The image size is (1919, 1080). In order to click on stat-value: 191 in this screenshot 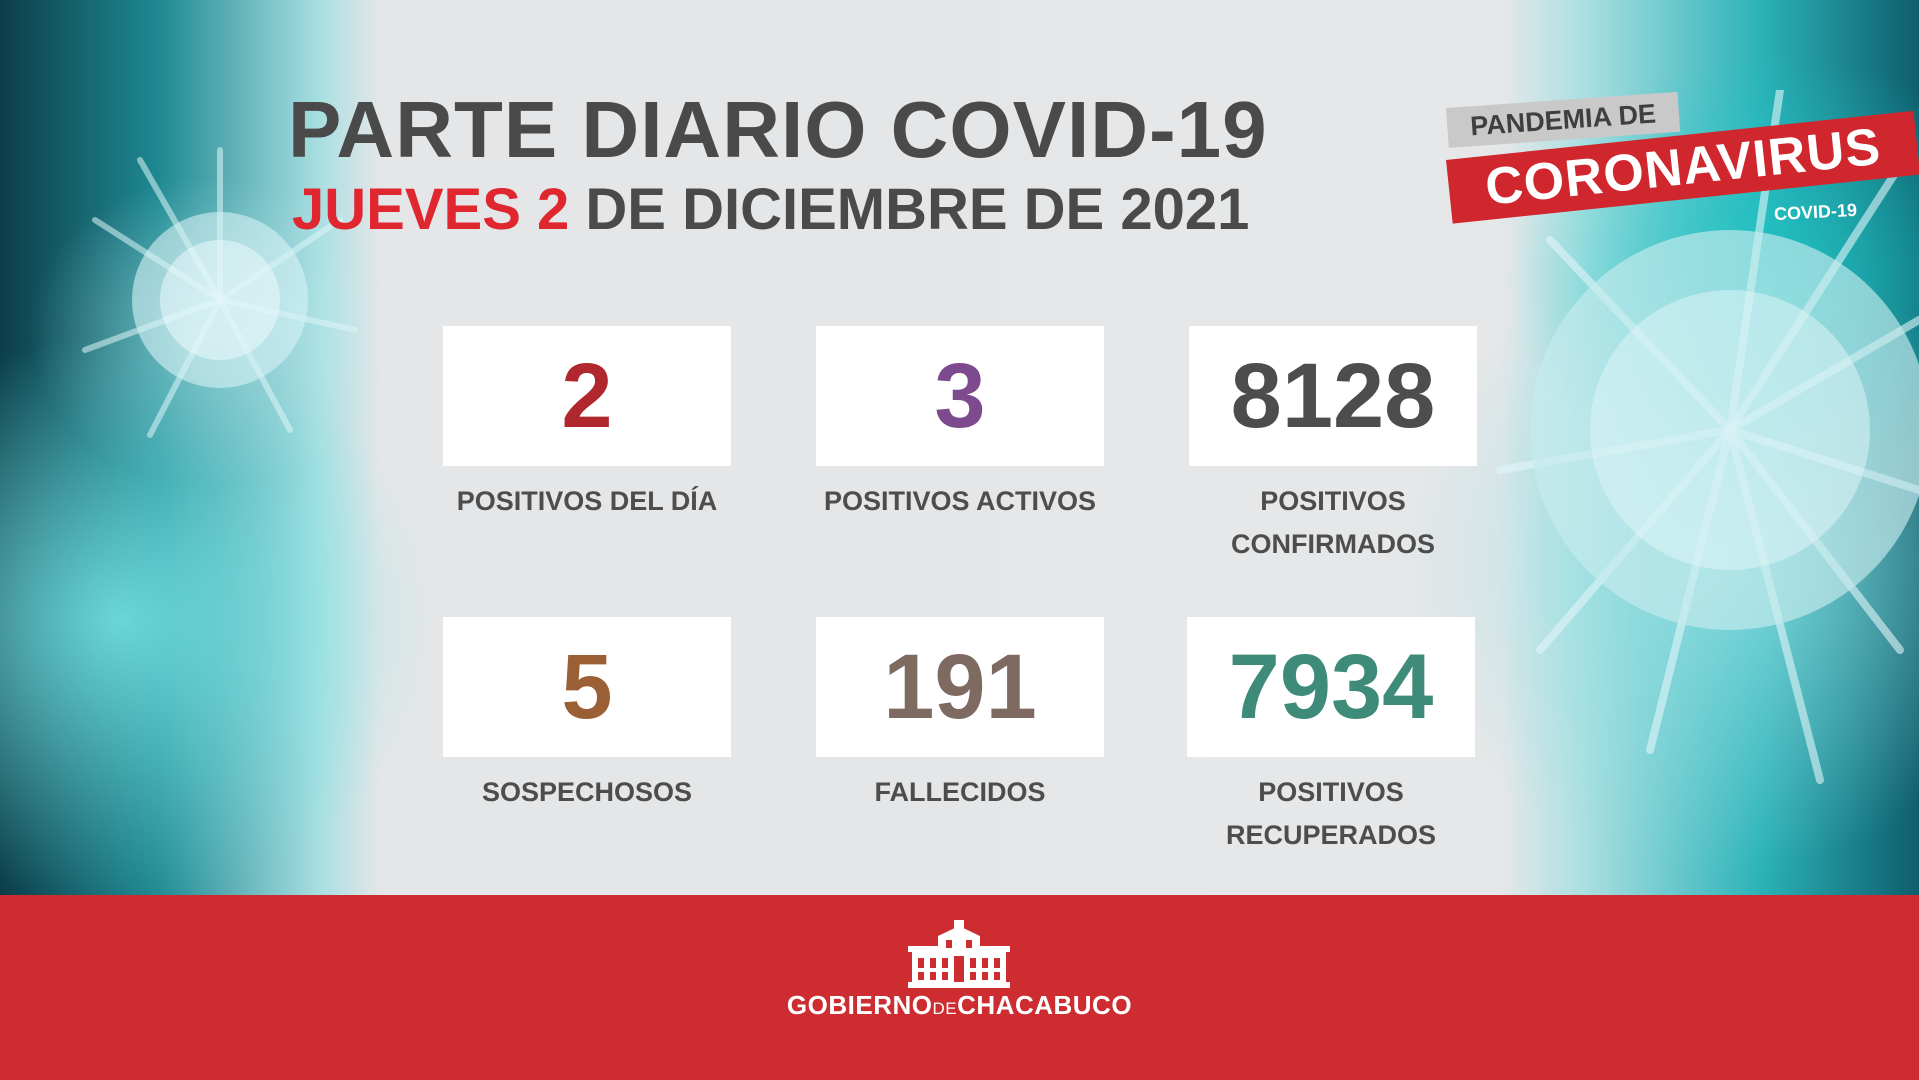, I will do `click(960, 686)`.